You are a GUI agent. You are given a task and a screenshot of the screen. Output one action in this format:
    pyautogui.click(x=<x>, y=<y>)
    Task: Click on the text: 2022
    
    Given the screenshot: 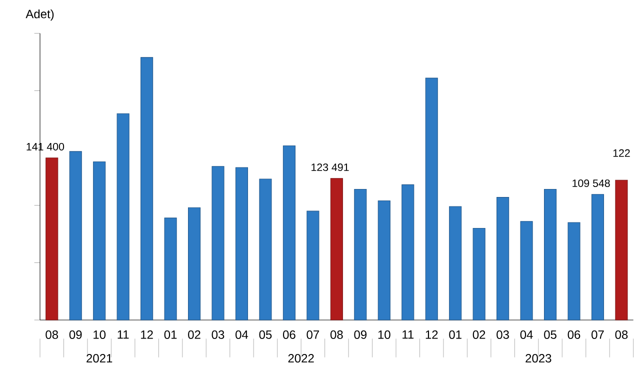 What is the action you would take?
    pyautogui.click(x=301, y=358)
    